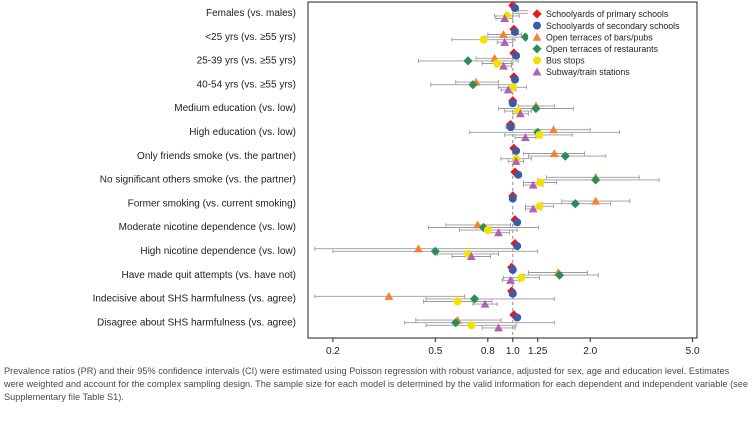 This screenshot has width=755, height=430. I want to click on category-label: Moderate nicotine dependence (vs. low), so click(207, 227).